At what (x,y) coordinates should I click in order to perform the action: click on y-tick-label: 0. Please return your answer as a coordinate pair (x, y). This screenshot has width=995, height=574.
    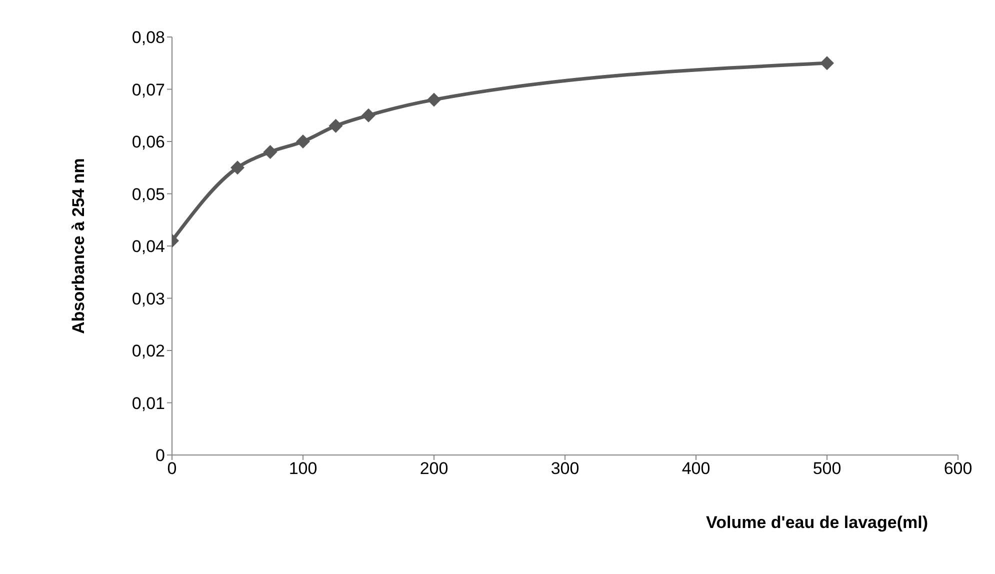
    Looking at the image, I should click on (160, 456).